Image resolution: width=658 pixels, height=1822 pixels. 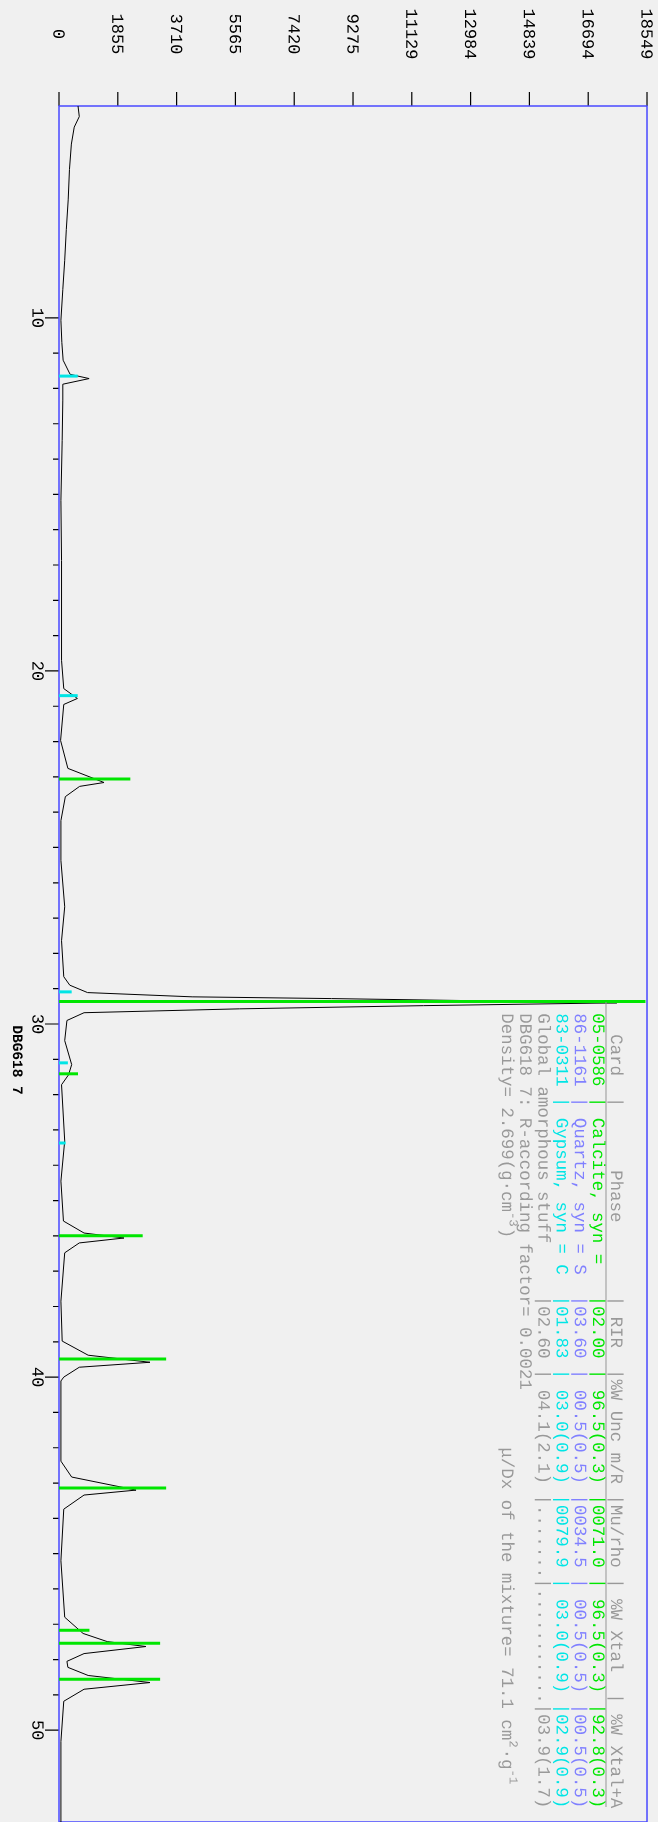 I want to click on annotation: Global amorphous stuff |02.60 | 04.1(2.1) |.......|...........|03.9(1.7), so click(x=543, y=1410).